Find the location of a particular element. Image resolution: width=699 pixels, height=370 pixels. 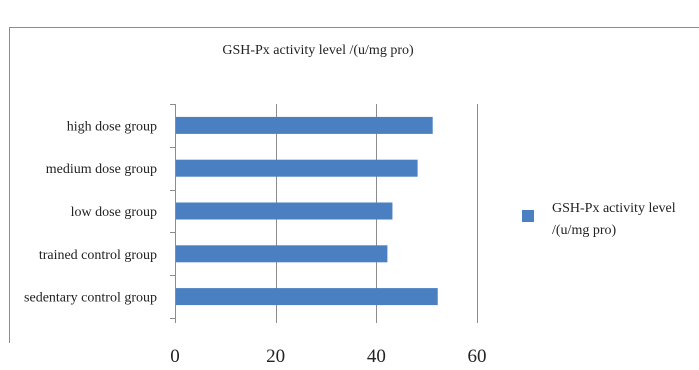

category-label: high dose group is located at coordinates (112, 126).